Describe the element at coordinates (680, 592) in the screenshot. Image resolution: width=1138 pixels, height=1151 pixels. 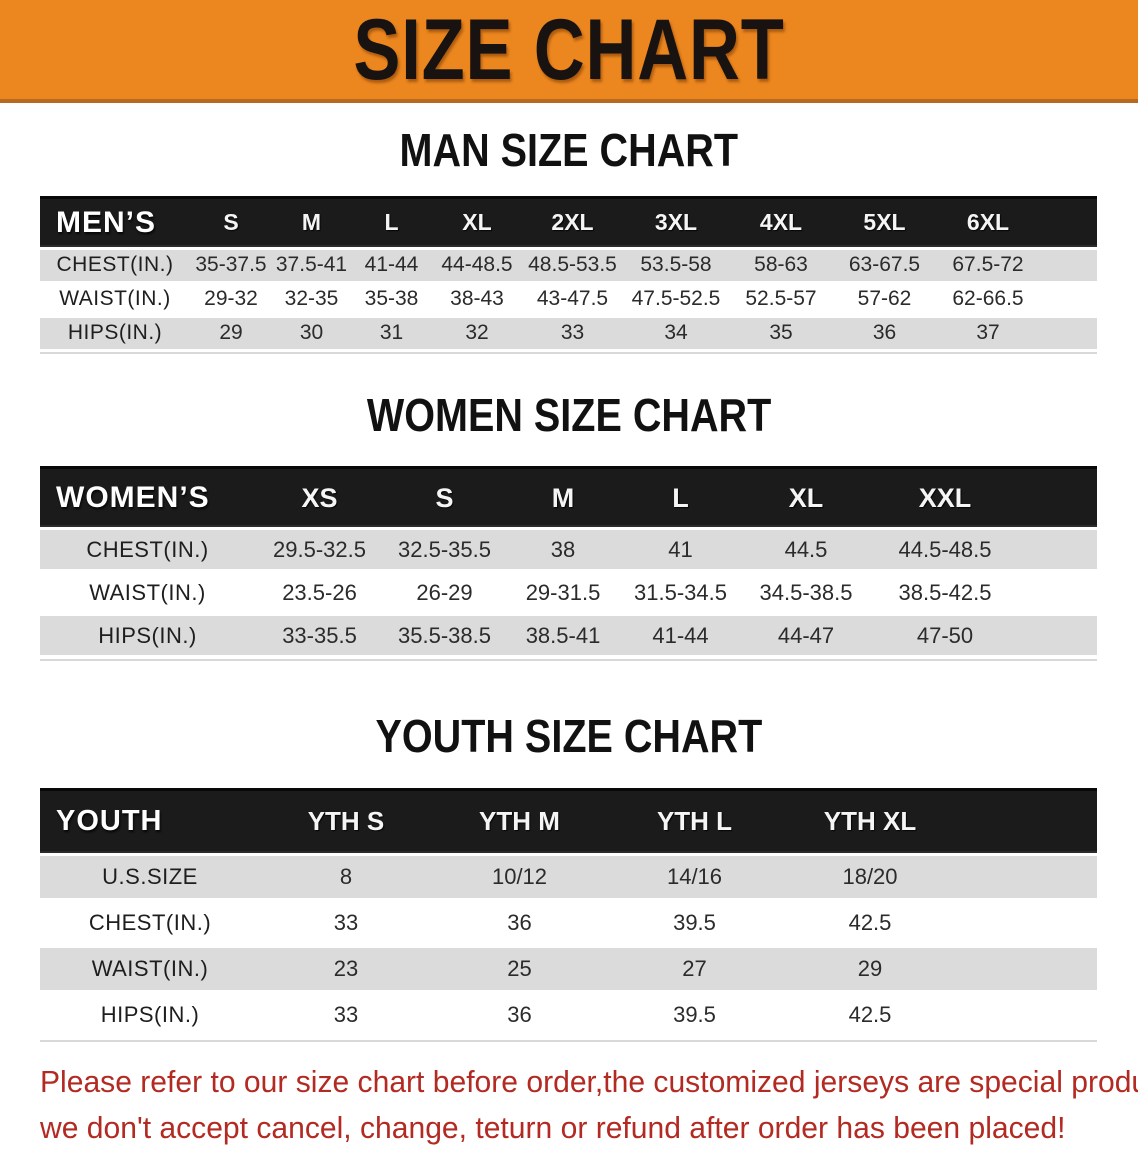
I see `cell-value: 31.5-34.5` at that location.